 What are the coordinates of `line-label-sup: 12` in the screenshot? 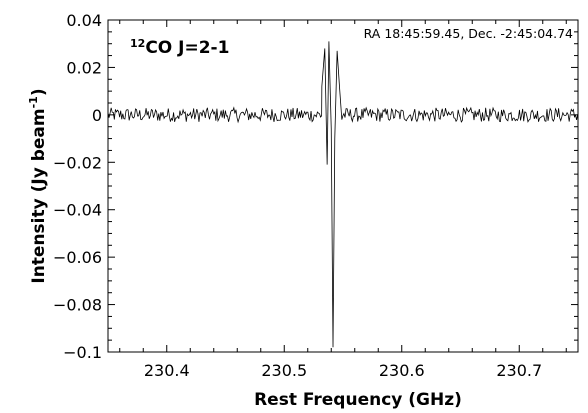 It's located at (137, 43).